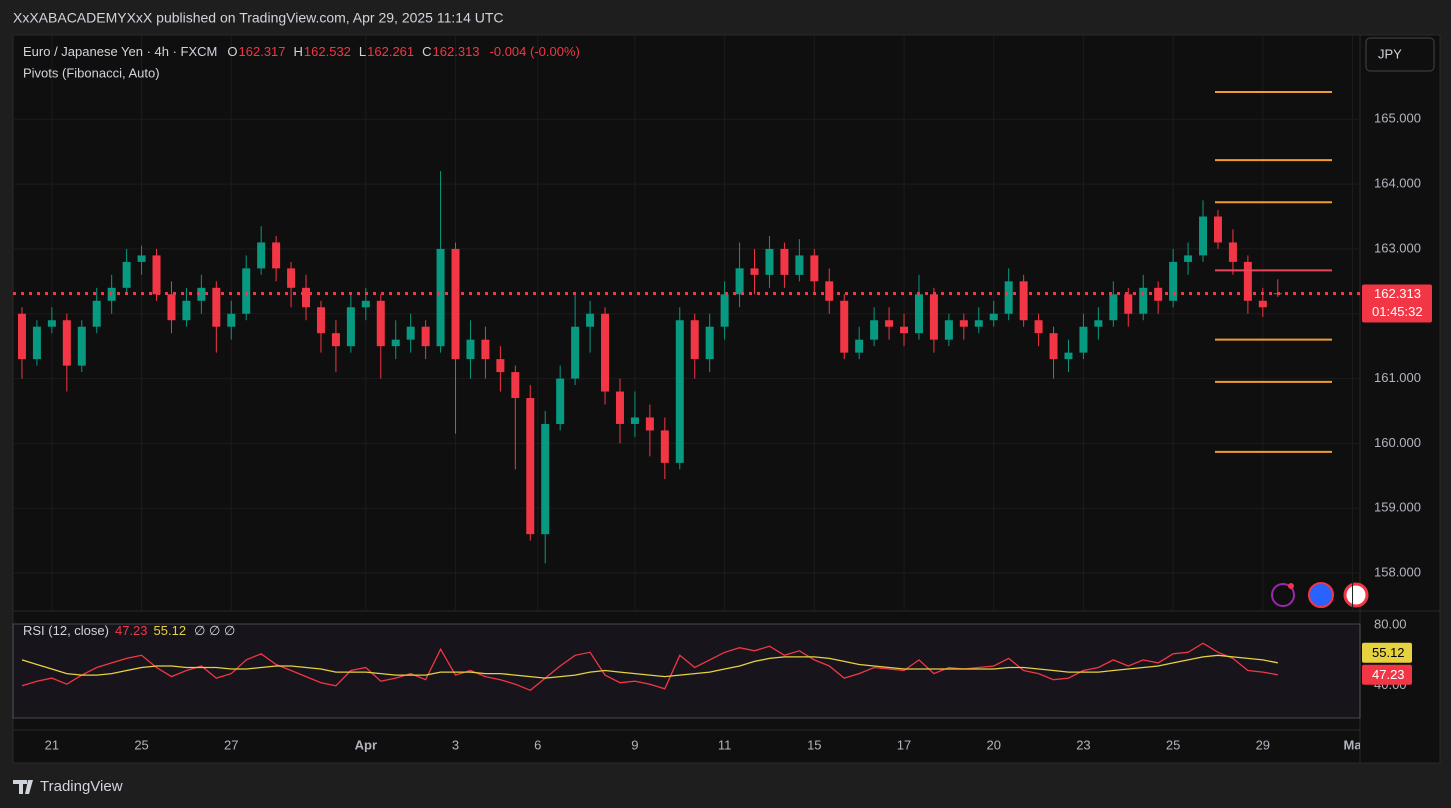  What do you see at coordinates (66, 630) in the screenshot?
I see `rsi-name: RSI (12, close)` at bounding box center [66, 630].